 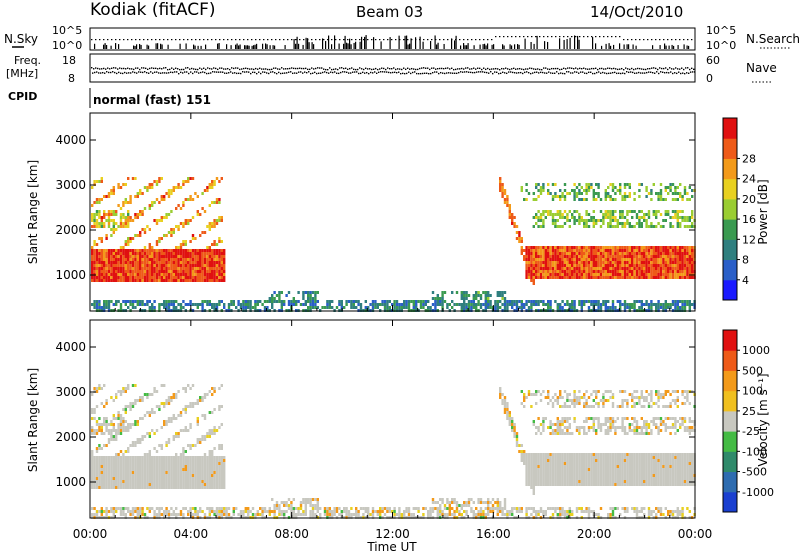 I want to click on colorbar-segment, so click(x=730, y=209).